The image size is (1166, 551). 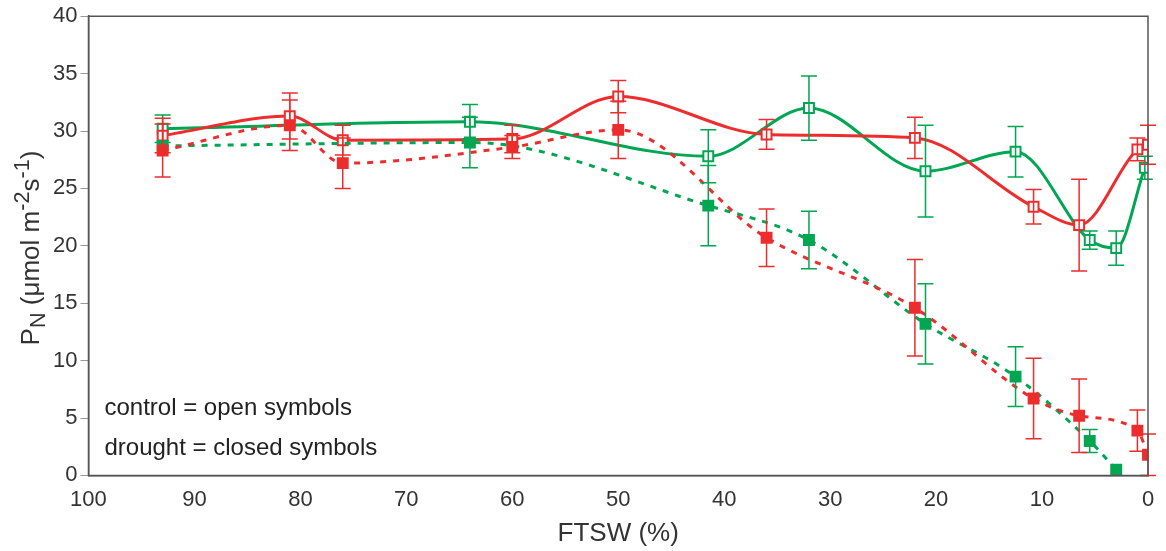 What do you see at coordinates (65, 130) in the screenshot?
I see `y-tick-label: 30` at bounding box center [65, 130].